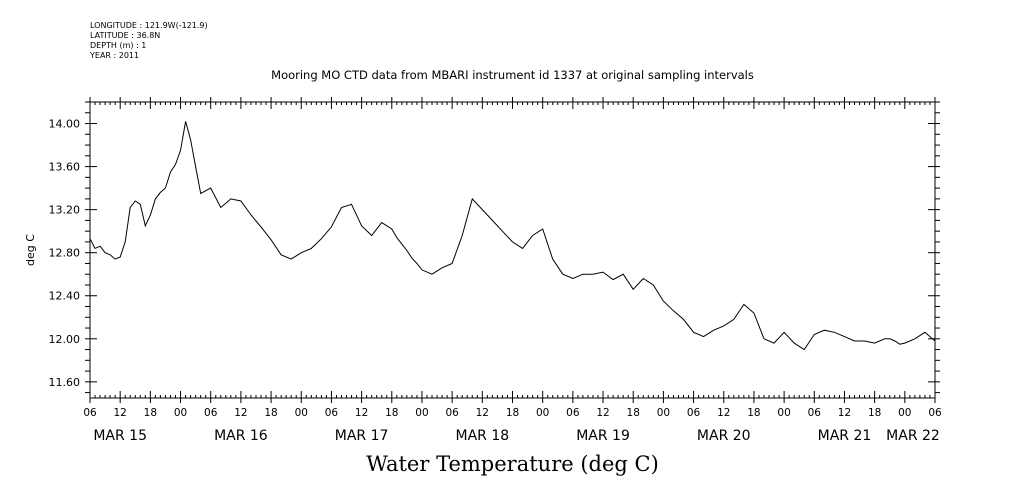  Describe the element at coordinates (512, 464) in the screenshot. I see `x-axis-label: Water Temperature (deg C)` at that location.